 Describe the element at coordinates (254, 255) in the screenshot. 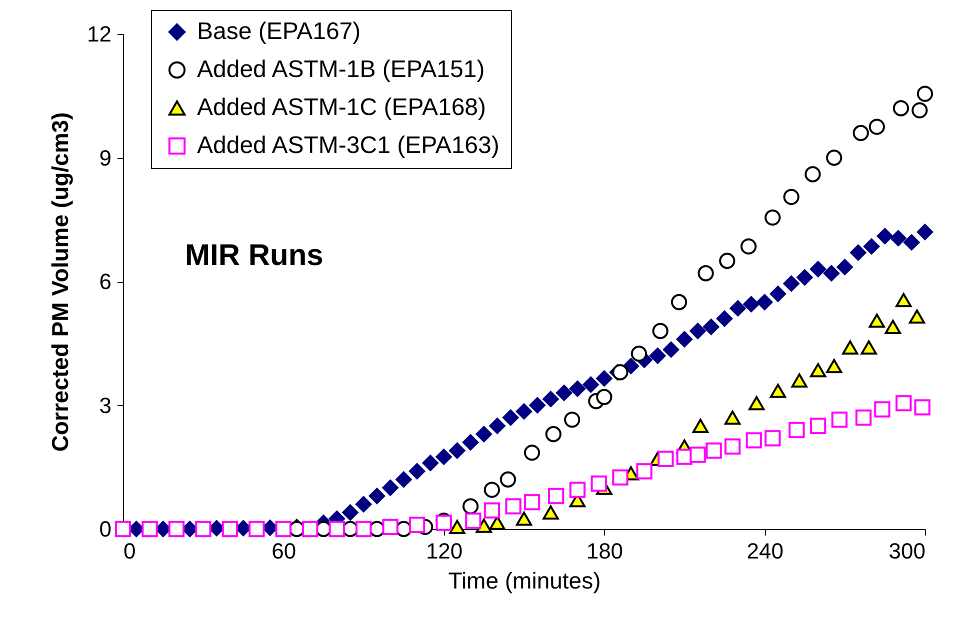

I see `annotation: MIR Runs` at that location.